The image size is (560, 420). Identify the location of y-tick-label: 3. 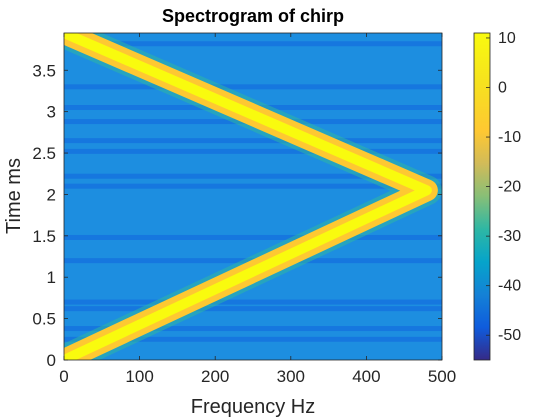
(51, 112).